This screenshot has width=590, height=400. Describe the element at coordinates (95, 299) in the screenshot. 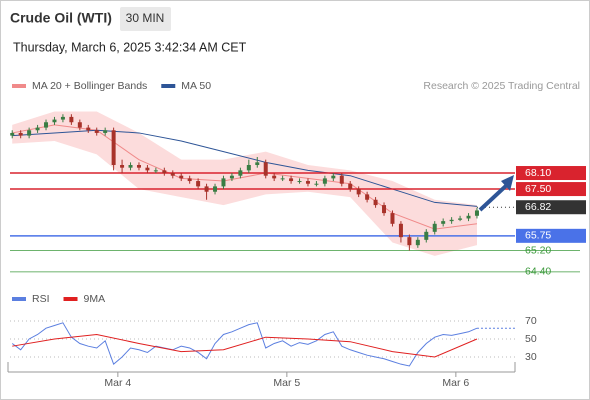

I see `legend-label: 9MA` at that location.